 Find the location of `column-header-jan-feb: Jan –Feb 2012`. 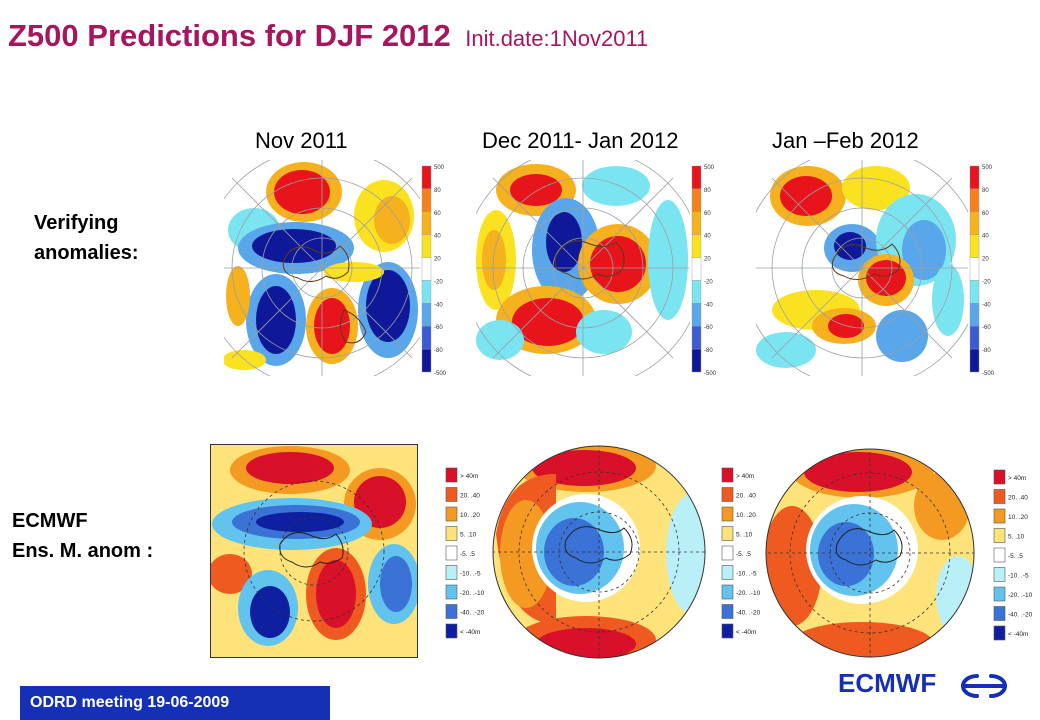

column-header-jan-feb: Jan –Feb 2012 is located at coordinates (845, 140).